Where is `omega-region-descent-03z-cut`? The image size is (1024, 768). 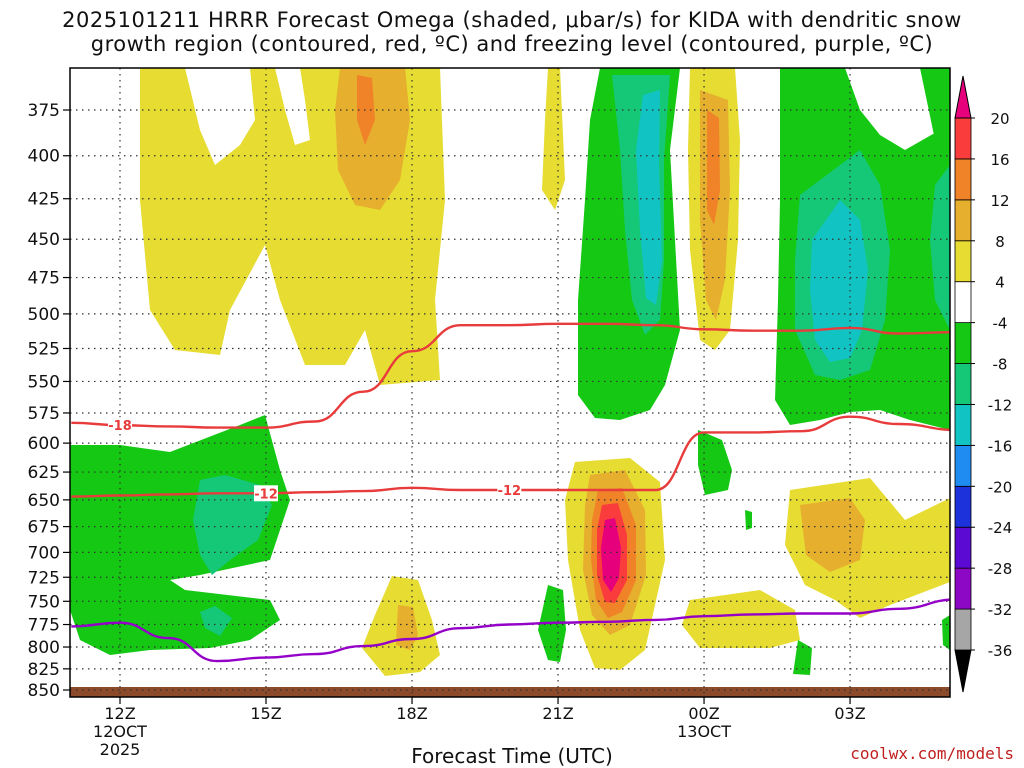
omega-region-descent-03z-cut is located at coordinates (892, 109).